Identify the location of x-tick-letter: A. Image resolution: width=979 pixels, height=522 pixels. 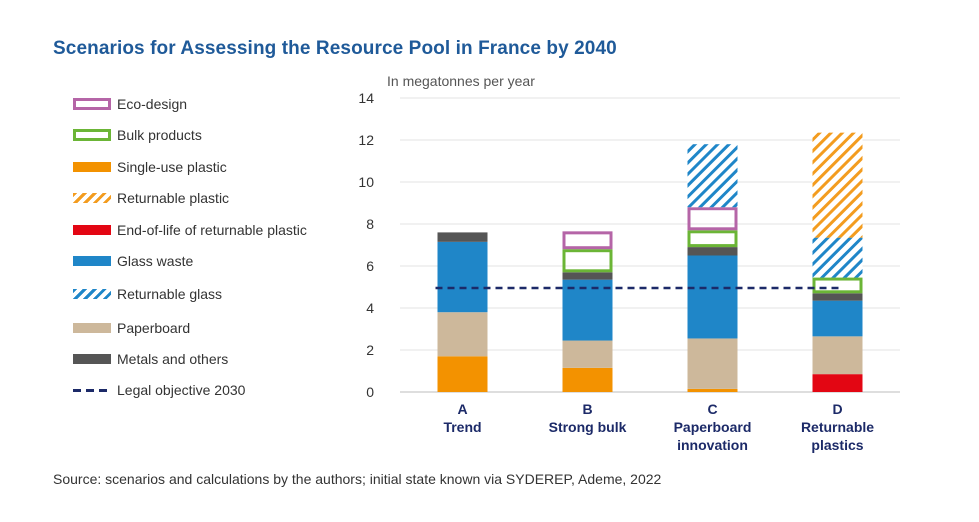
(462, 409).